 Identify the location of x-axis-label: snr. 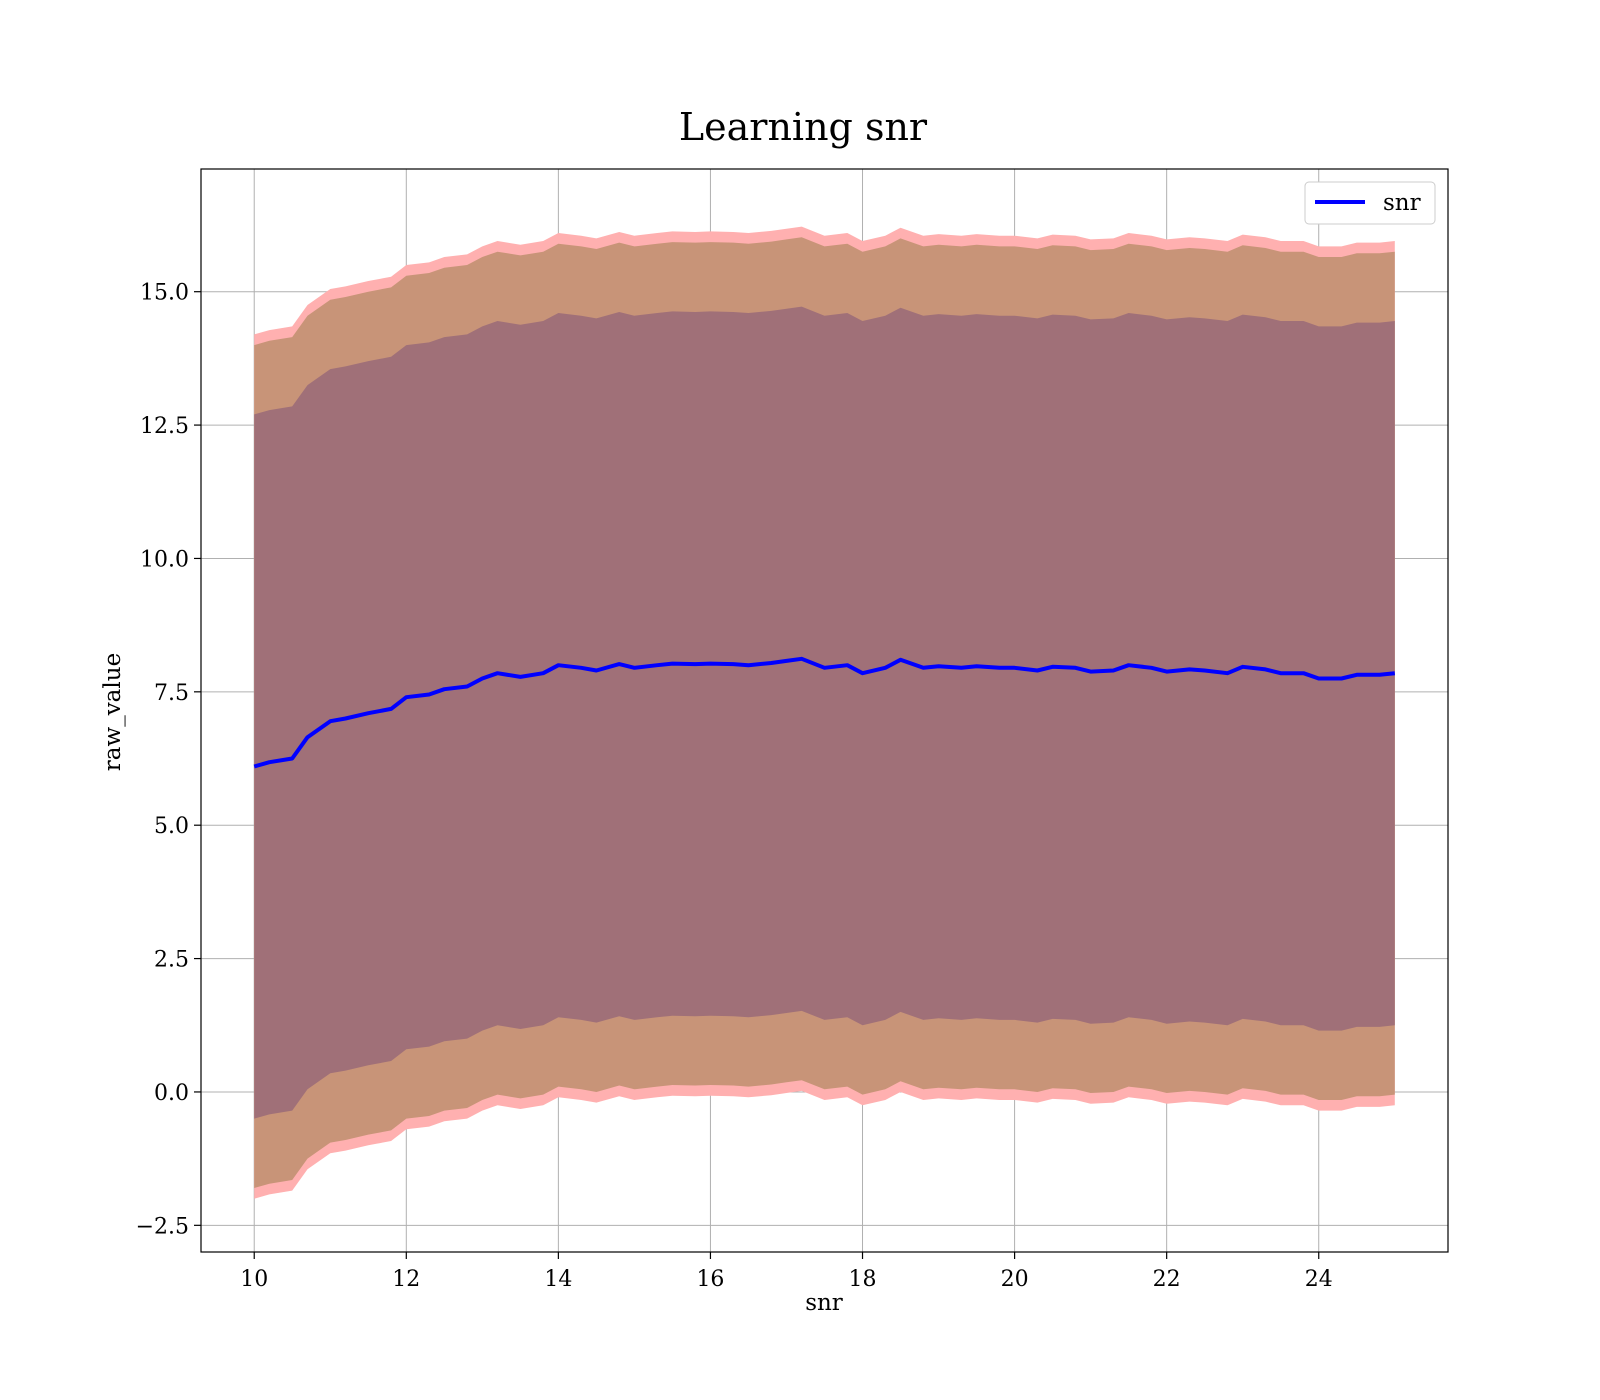
(824, 1303).